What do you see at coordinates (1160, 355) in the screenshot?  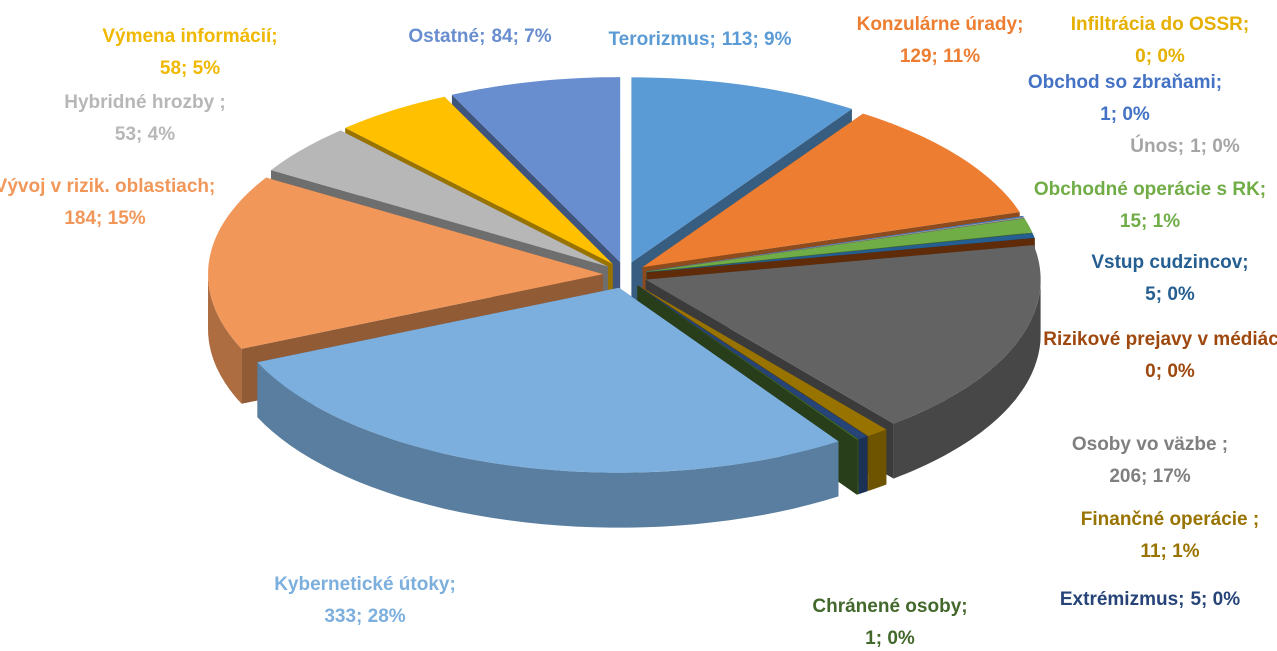 I see `data-label: Rizikové prejavy v médiách; 0; 0%` at bounding box center [1160, 355].